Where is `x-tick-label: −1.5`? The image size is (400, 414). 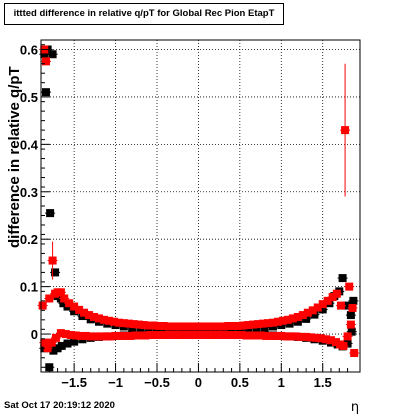 x-tick-label: −1.5 is located at coordinates (74, 382).